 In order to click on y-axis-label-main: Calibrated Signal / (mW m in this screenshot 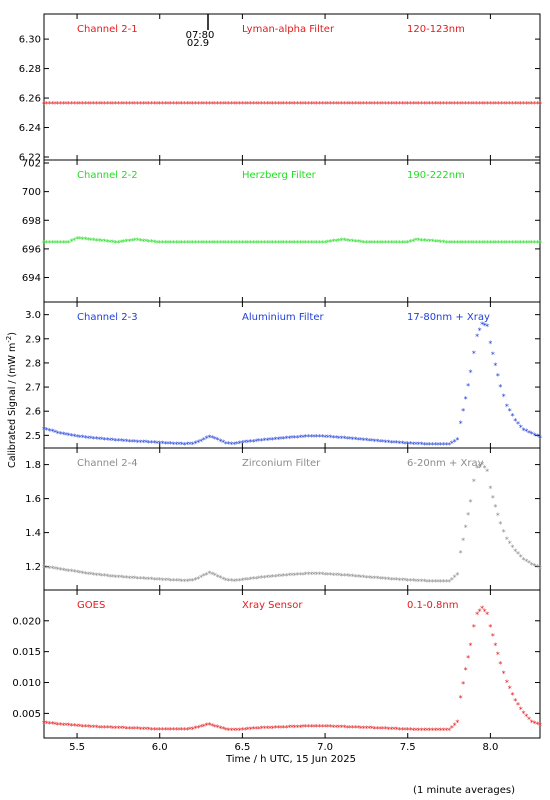, I will do `click(12, 405)`.